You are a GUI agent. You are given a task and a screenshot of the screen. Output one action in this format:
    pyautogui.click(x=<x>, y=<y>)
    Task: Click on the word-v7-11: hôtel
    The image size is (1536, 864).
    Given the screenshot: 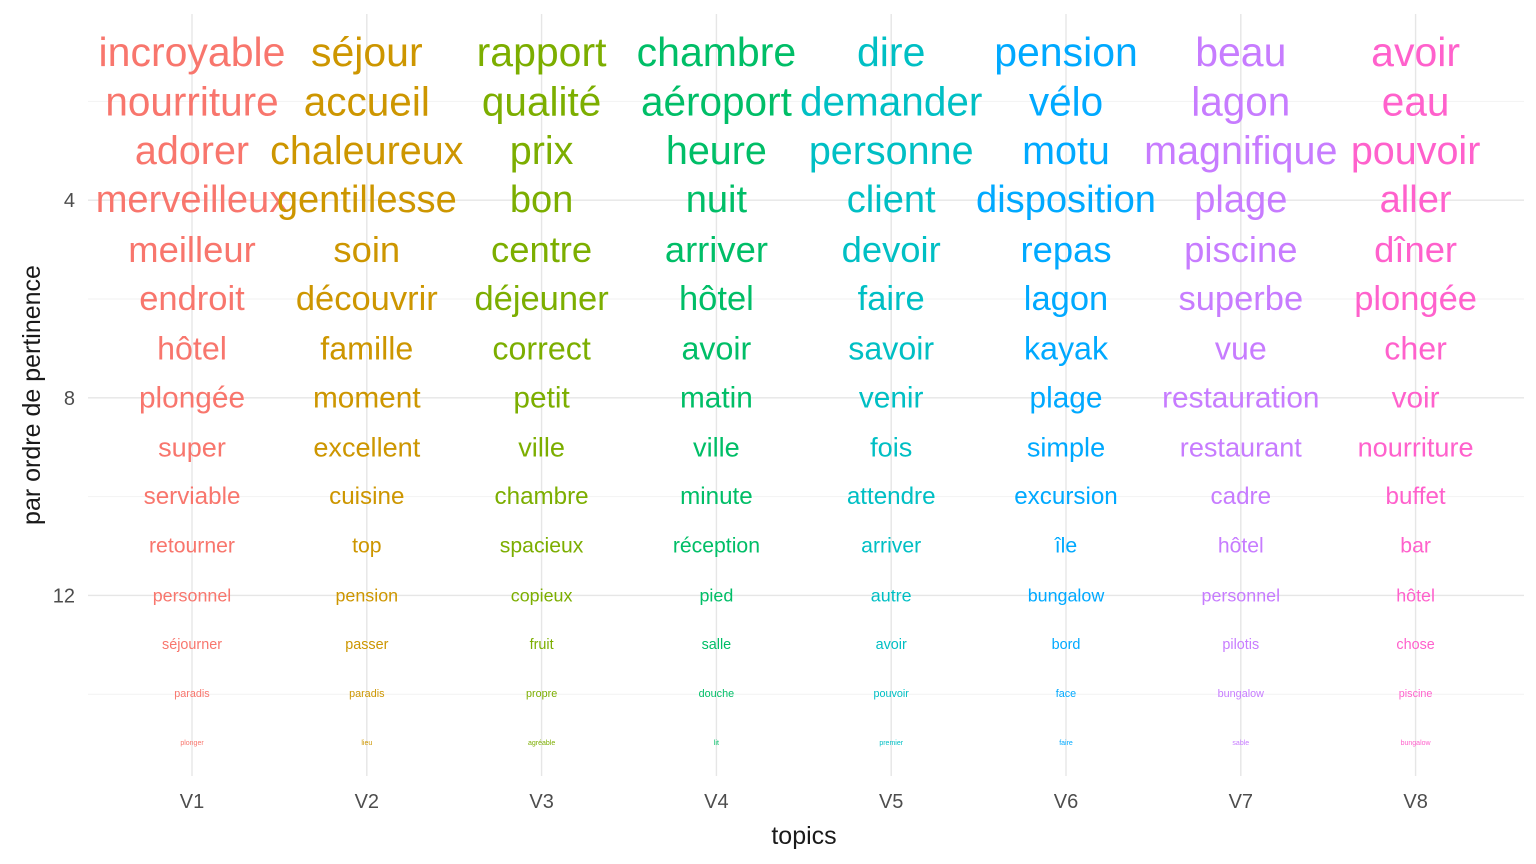 What is the action you would take?
    pyautogui.click(x=1241, y=546)
    